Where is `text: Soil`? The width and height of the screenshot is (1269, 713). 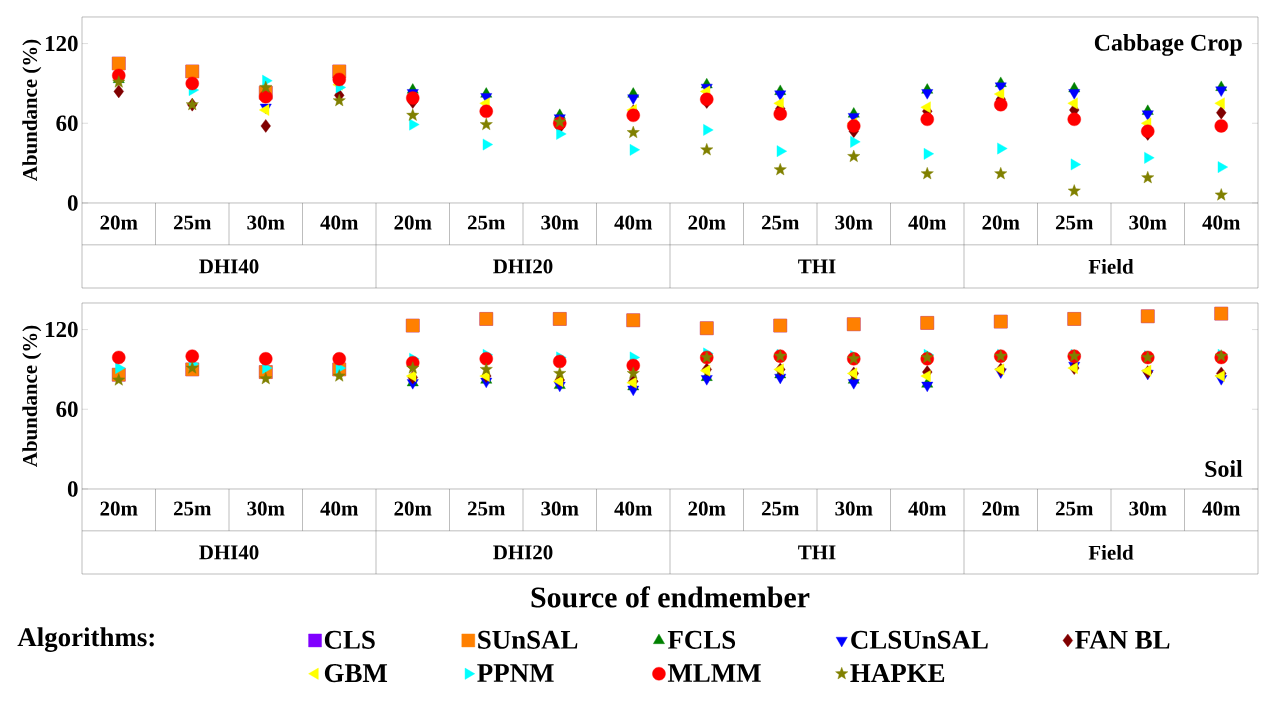
text: Soil is located at coordinates (1224, 468).